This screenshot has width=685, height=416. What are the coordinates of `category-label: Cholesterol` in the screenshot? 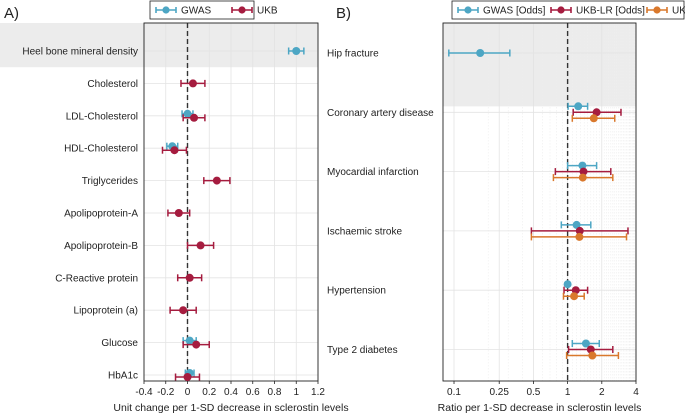 It's located at (112, 84).